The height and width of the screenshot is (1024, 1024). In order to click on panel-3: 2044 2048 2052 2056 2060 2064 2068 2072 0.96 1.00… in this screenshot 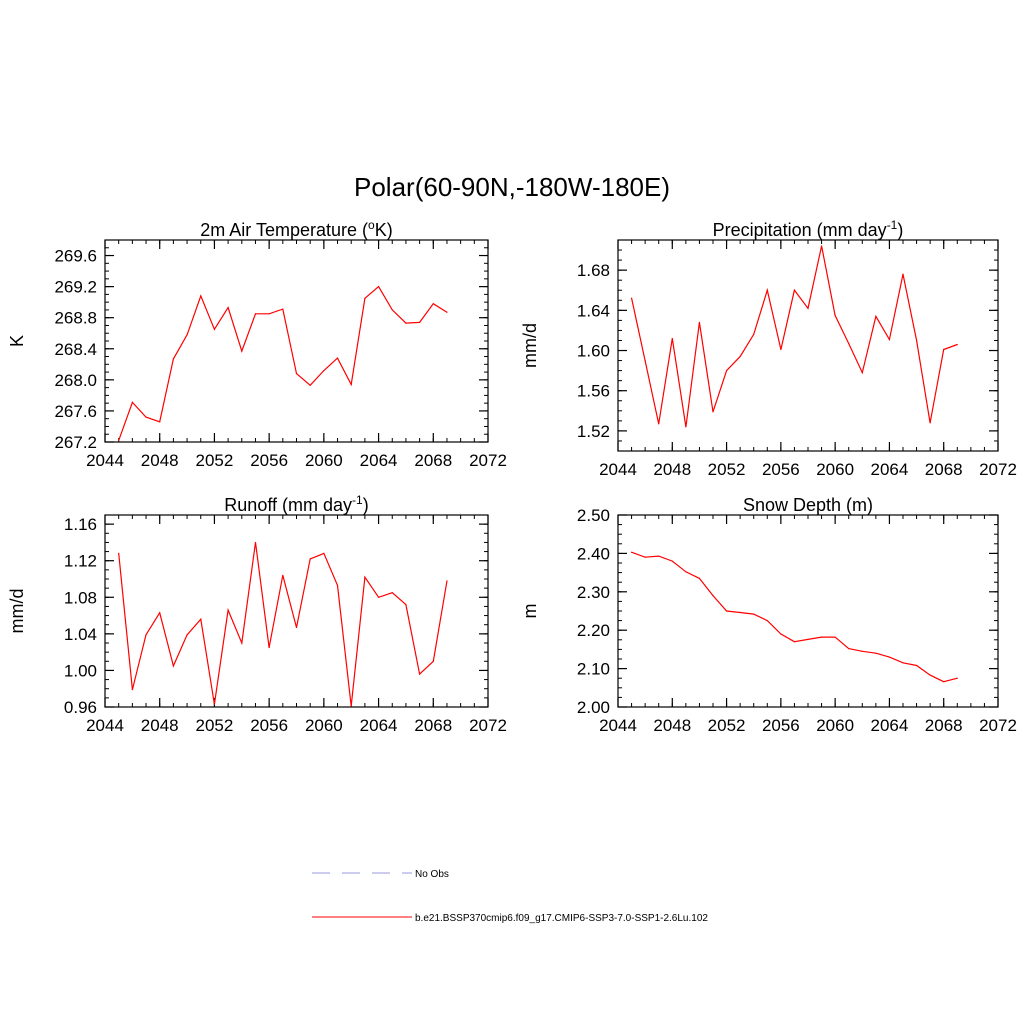, I will do `click(257, 614)`.